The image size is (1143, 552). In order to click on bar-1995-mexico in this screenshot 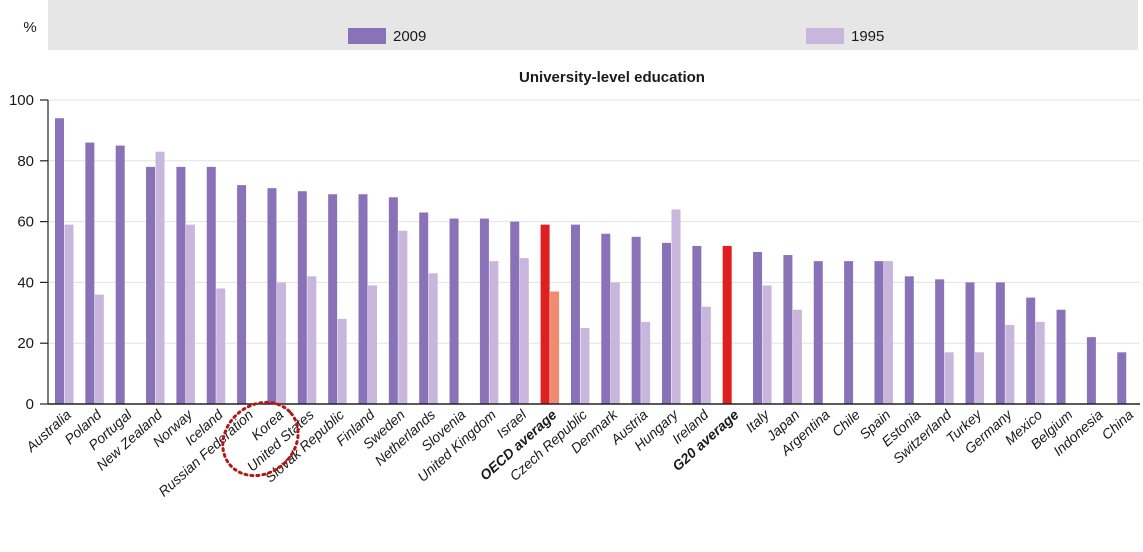, I will do `click(1040, 362)`.